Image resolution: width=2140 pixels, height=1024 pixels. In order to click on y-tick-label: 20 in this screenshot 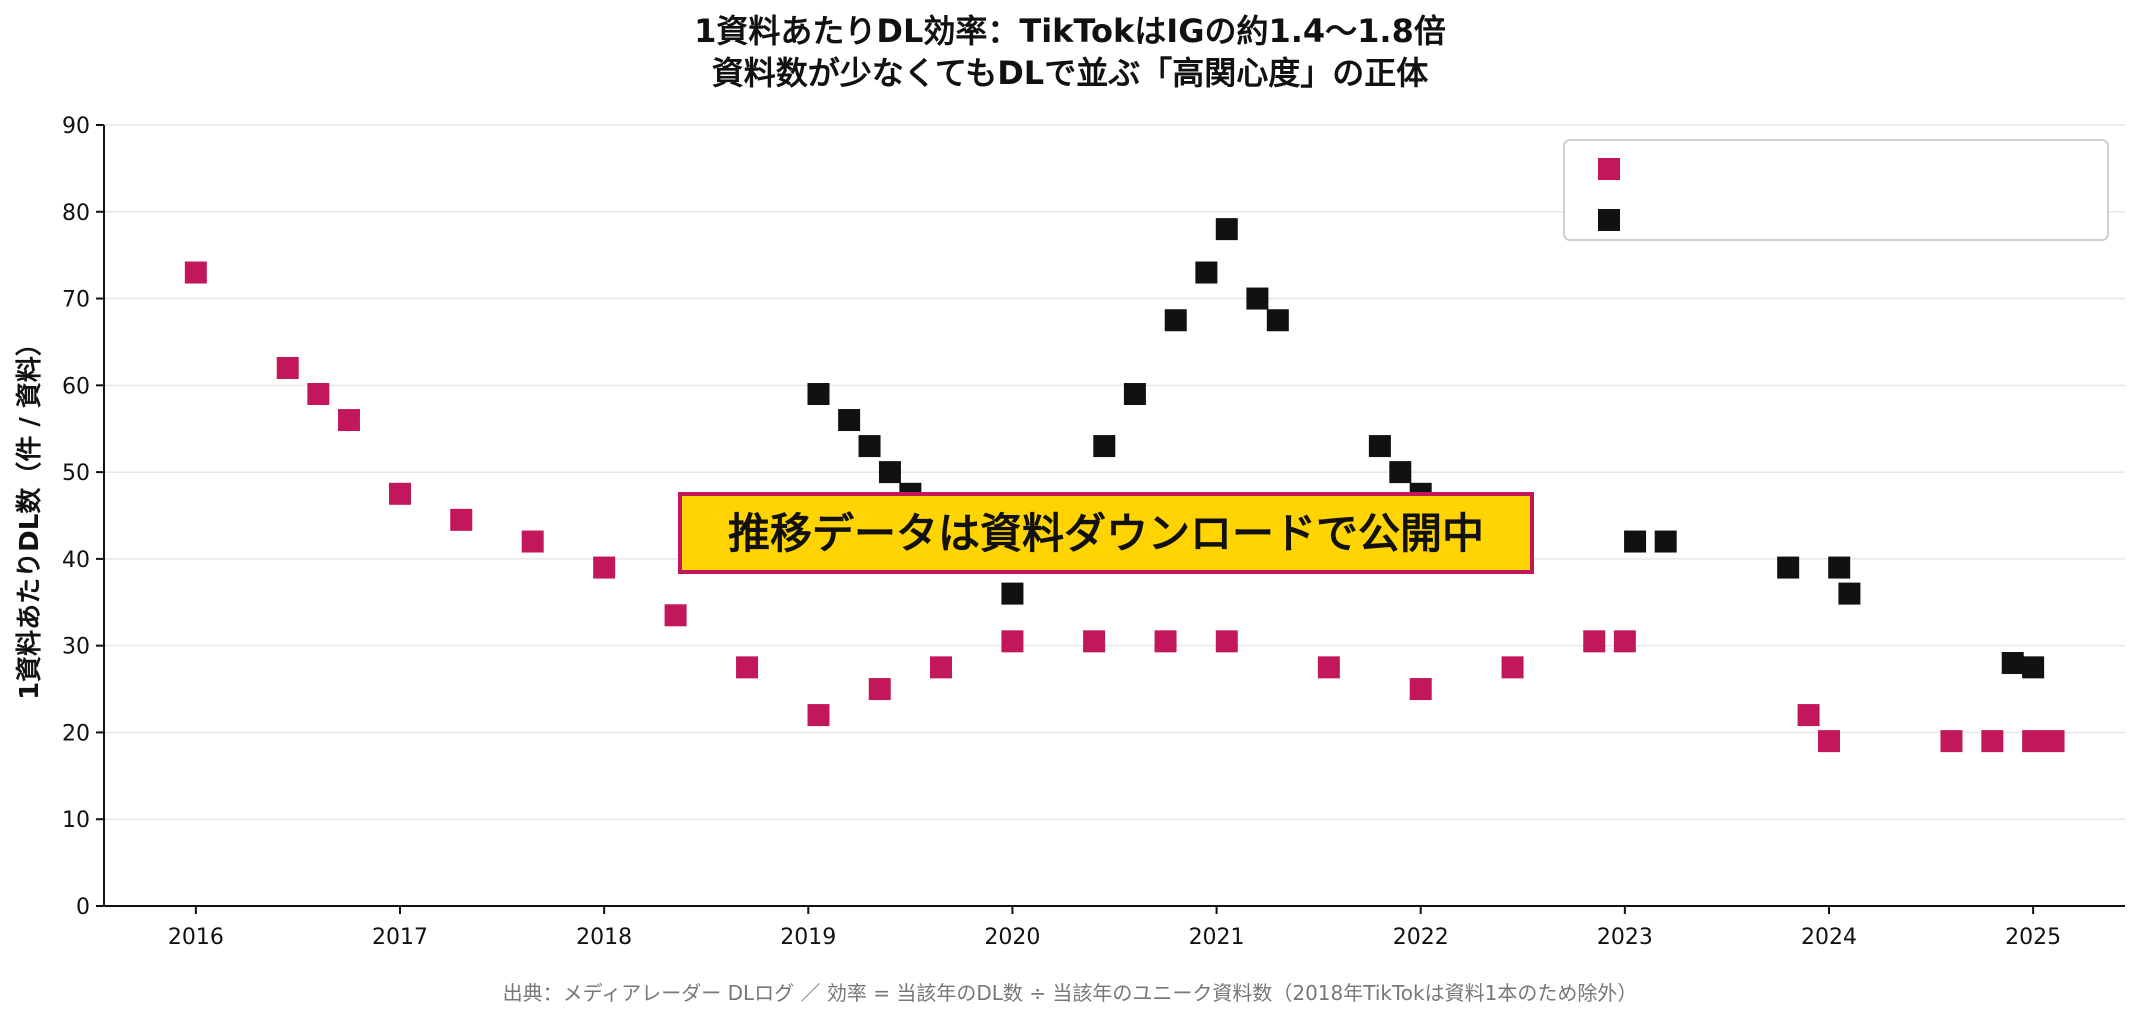, I will do `click(76, 733)`.